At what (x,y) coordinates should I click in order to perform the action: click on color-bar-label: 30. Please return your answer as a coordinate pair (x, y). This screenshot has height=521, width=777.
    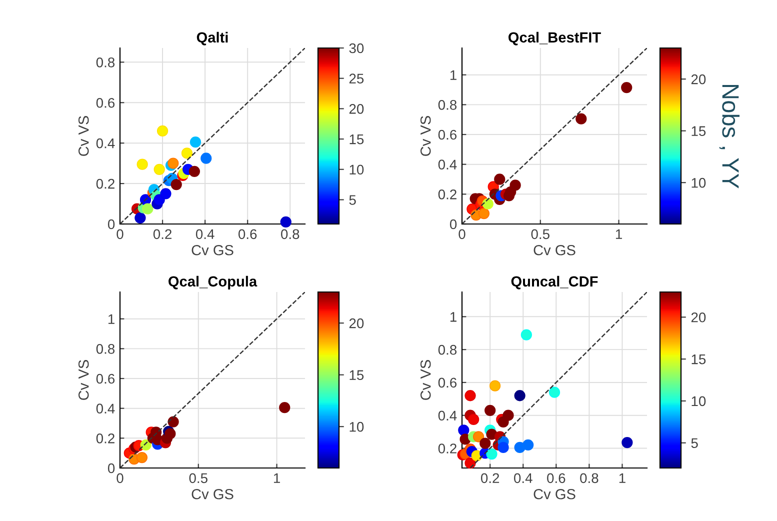
    Looking at the image, I should click on (356, 48).